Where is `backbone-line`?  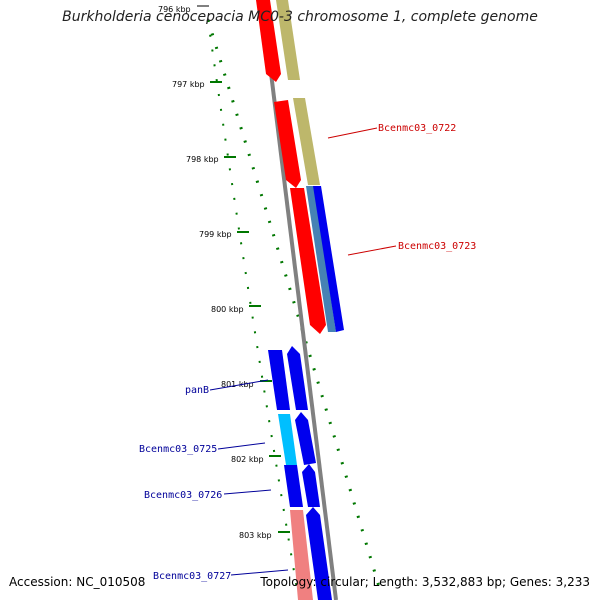 backbone-line is located at coordinates (299, 300).